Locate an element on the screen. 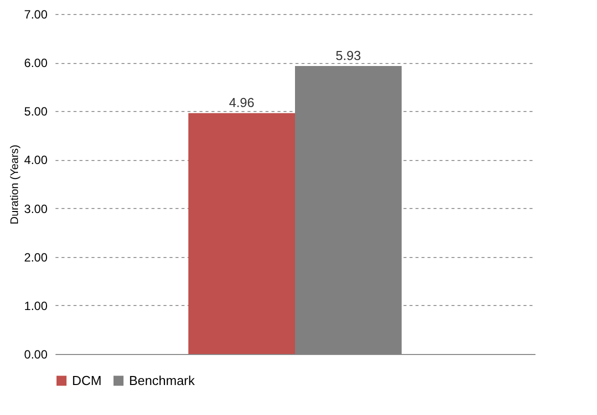 Image resolution: width=597 pixels, height=415 pixels. y-tick-label: 5.00 is located at coordinates (36, 111).